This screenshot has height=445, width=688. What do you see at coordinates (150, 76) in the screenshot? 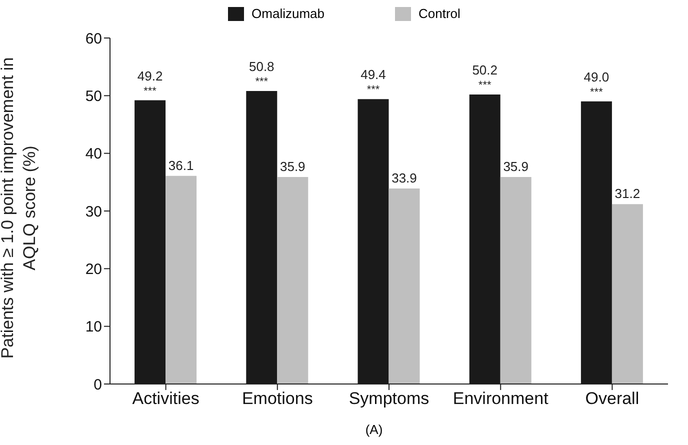
I see `data-label: 49.2` at bounding box center [150, 76].